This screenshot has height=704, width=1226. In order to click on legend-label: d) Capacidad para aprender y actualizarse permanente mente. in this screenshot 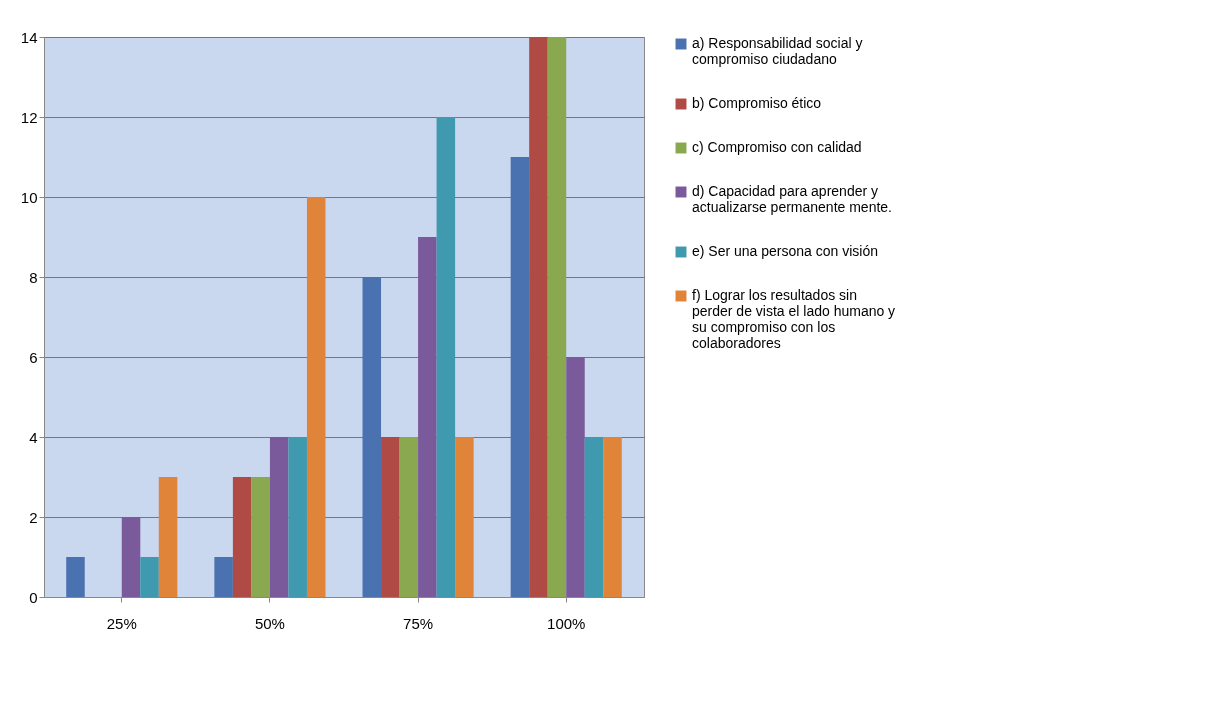, I will do `click(792, 199)`.